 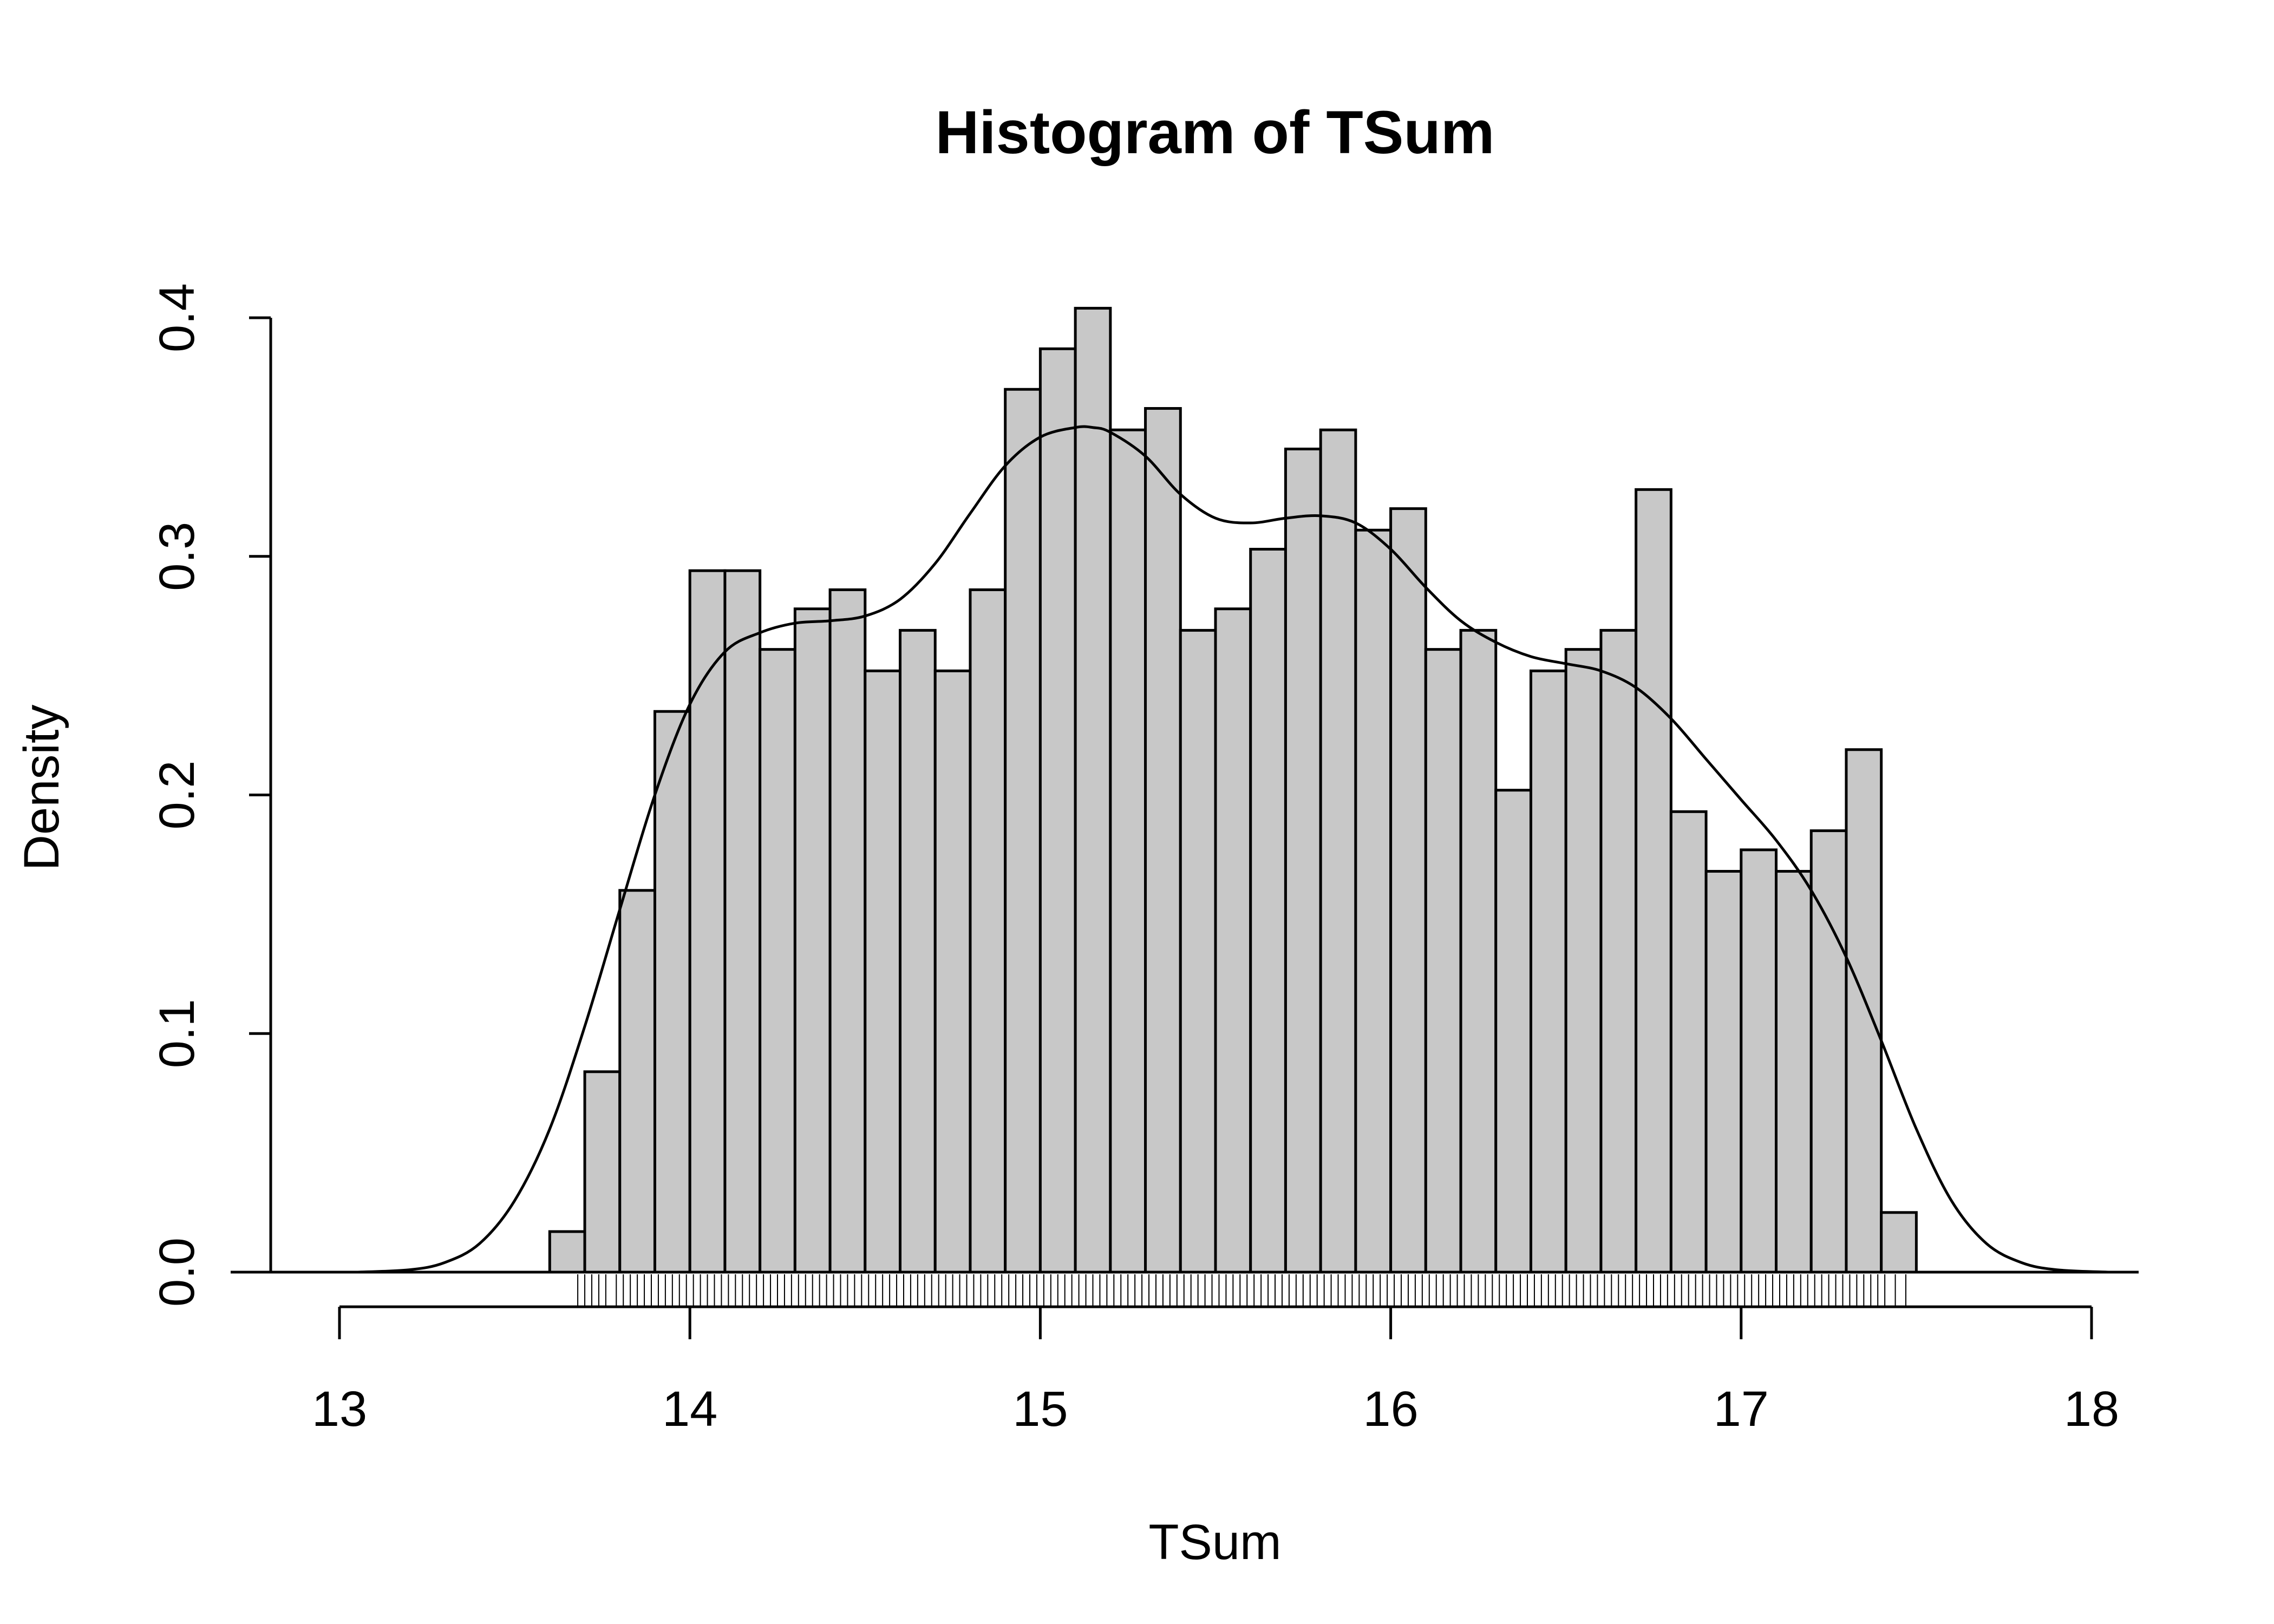 What do you see at coordinates (177, 1033) in the screenshot?
I see `y-tick-label: 0.1` at bounding box center [177, 1033].